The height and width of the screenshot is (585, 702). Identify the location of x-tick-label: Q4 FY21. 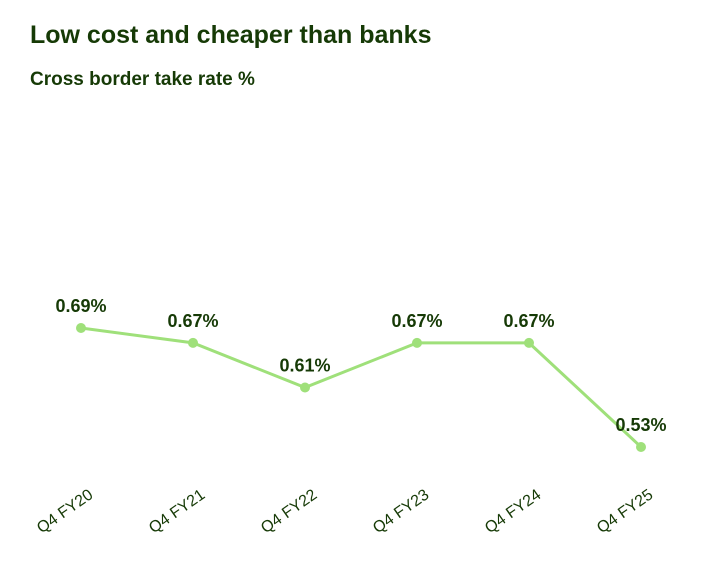
(177, 511).